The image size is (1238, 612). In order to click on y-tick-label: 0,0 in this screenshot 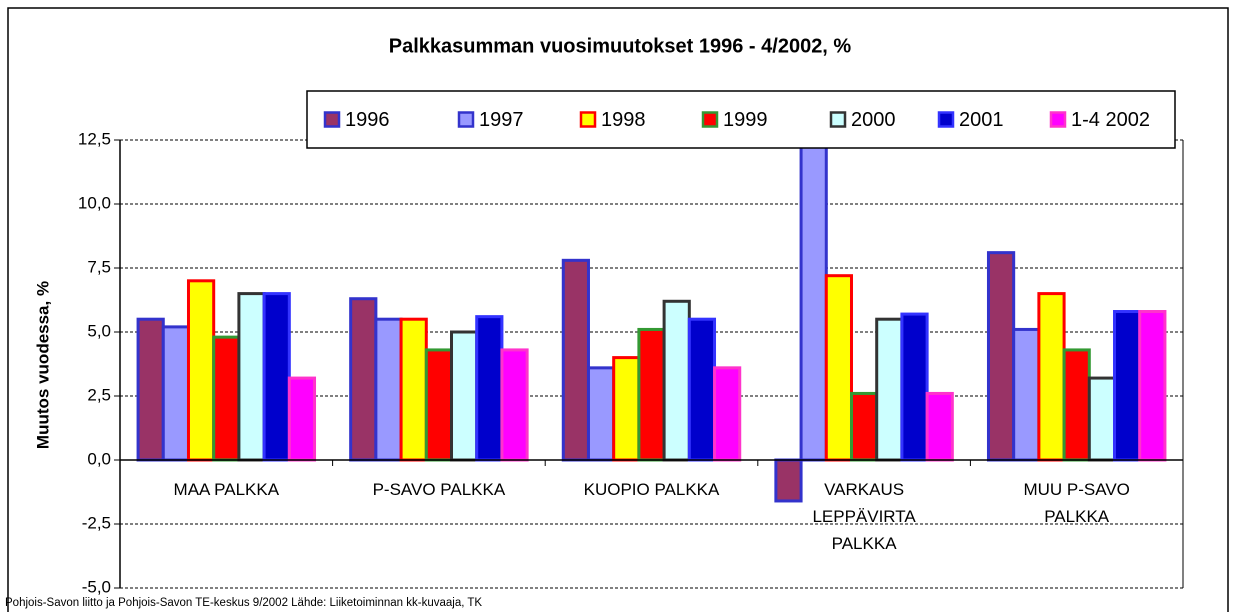, I will do `click(99, 458)`.